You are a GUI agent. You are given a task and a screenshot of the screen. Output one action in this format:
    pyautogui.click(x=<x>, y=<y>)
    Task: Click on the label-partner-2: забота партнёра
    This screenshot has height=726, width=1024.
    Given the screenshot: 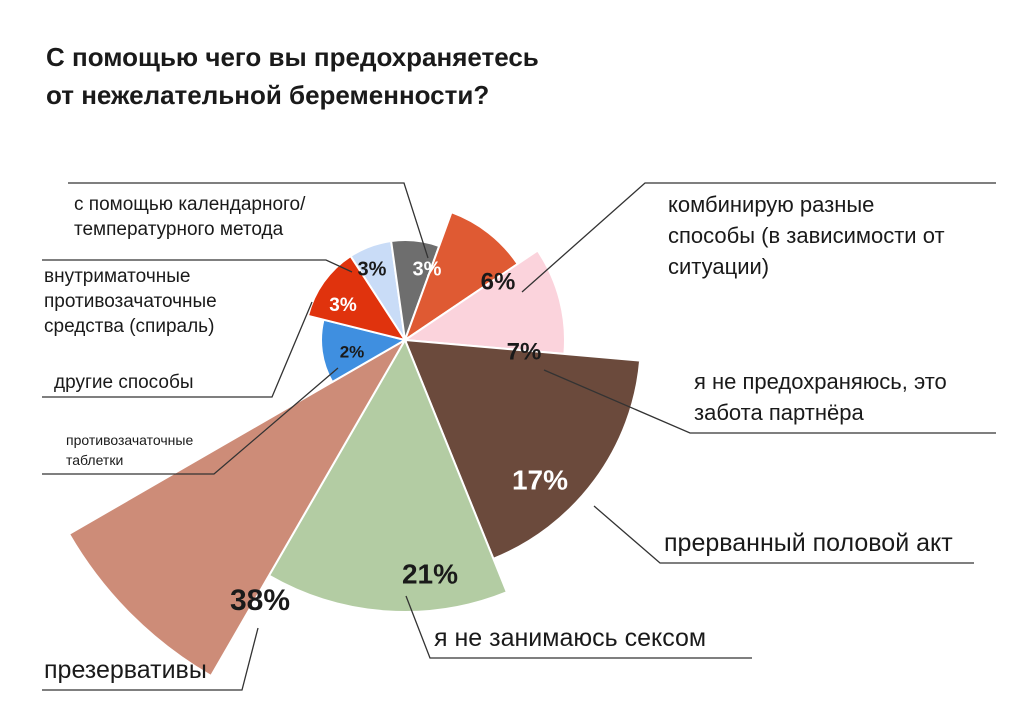 What is the action you would take?
    pyautogui.click(x=779, y=412)
    